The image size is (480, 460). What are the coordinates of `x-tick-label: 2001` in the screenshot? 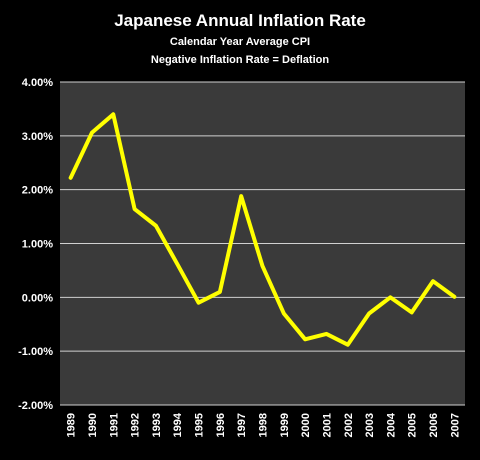 It's located at (327, 425).